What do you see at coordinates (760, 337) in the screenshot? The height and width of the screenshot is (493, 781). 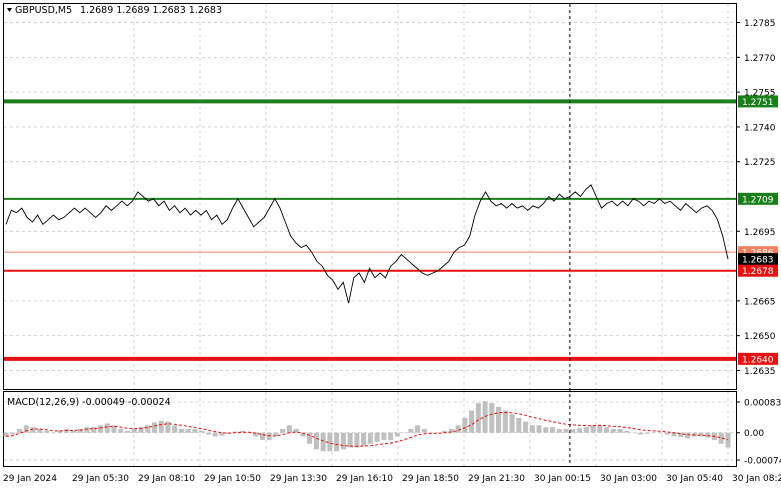 I see `price-tick-label: 1.2650` at bounding box center [760, 337].